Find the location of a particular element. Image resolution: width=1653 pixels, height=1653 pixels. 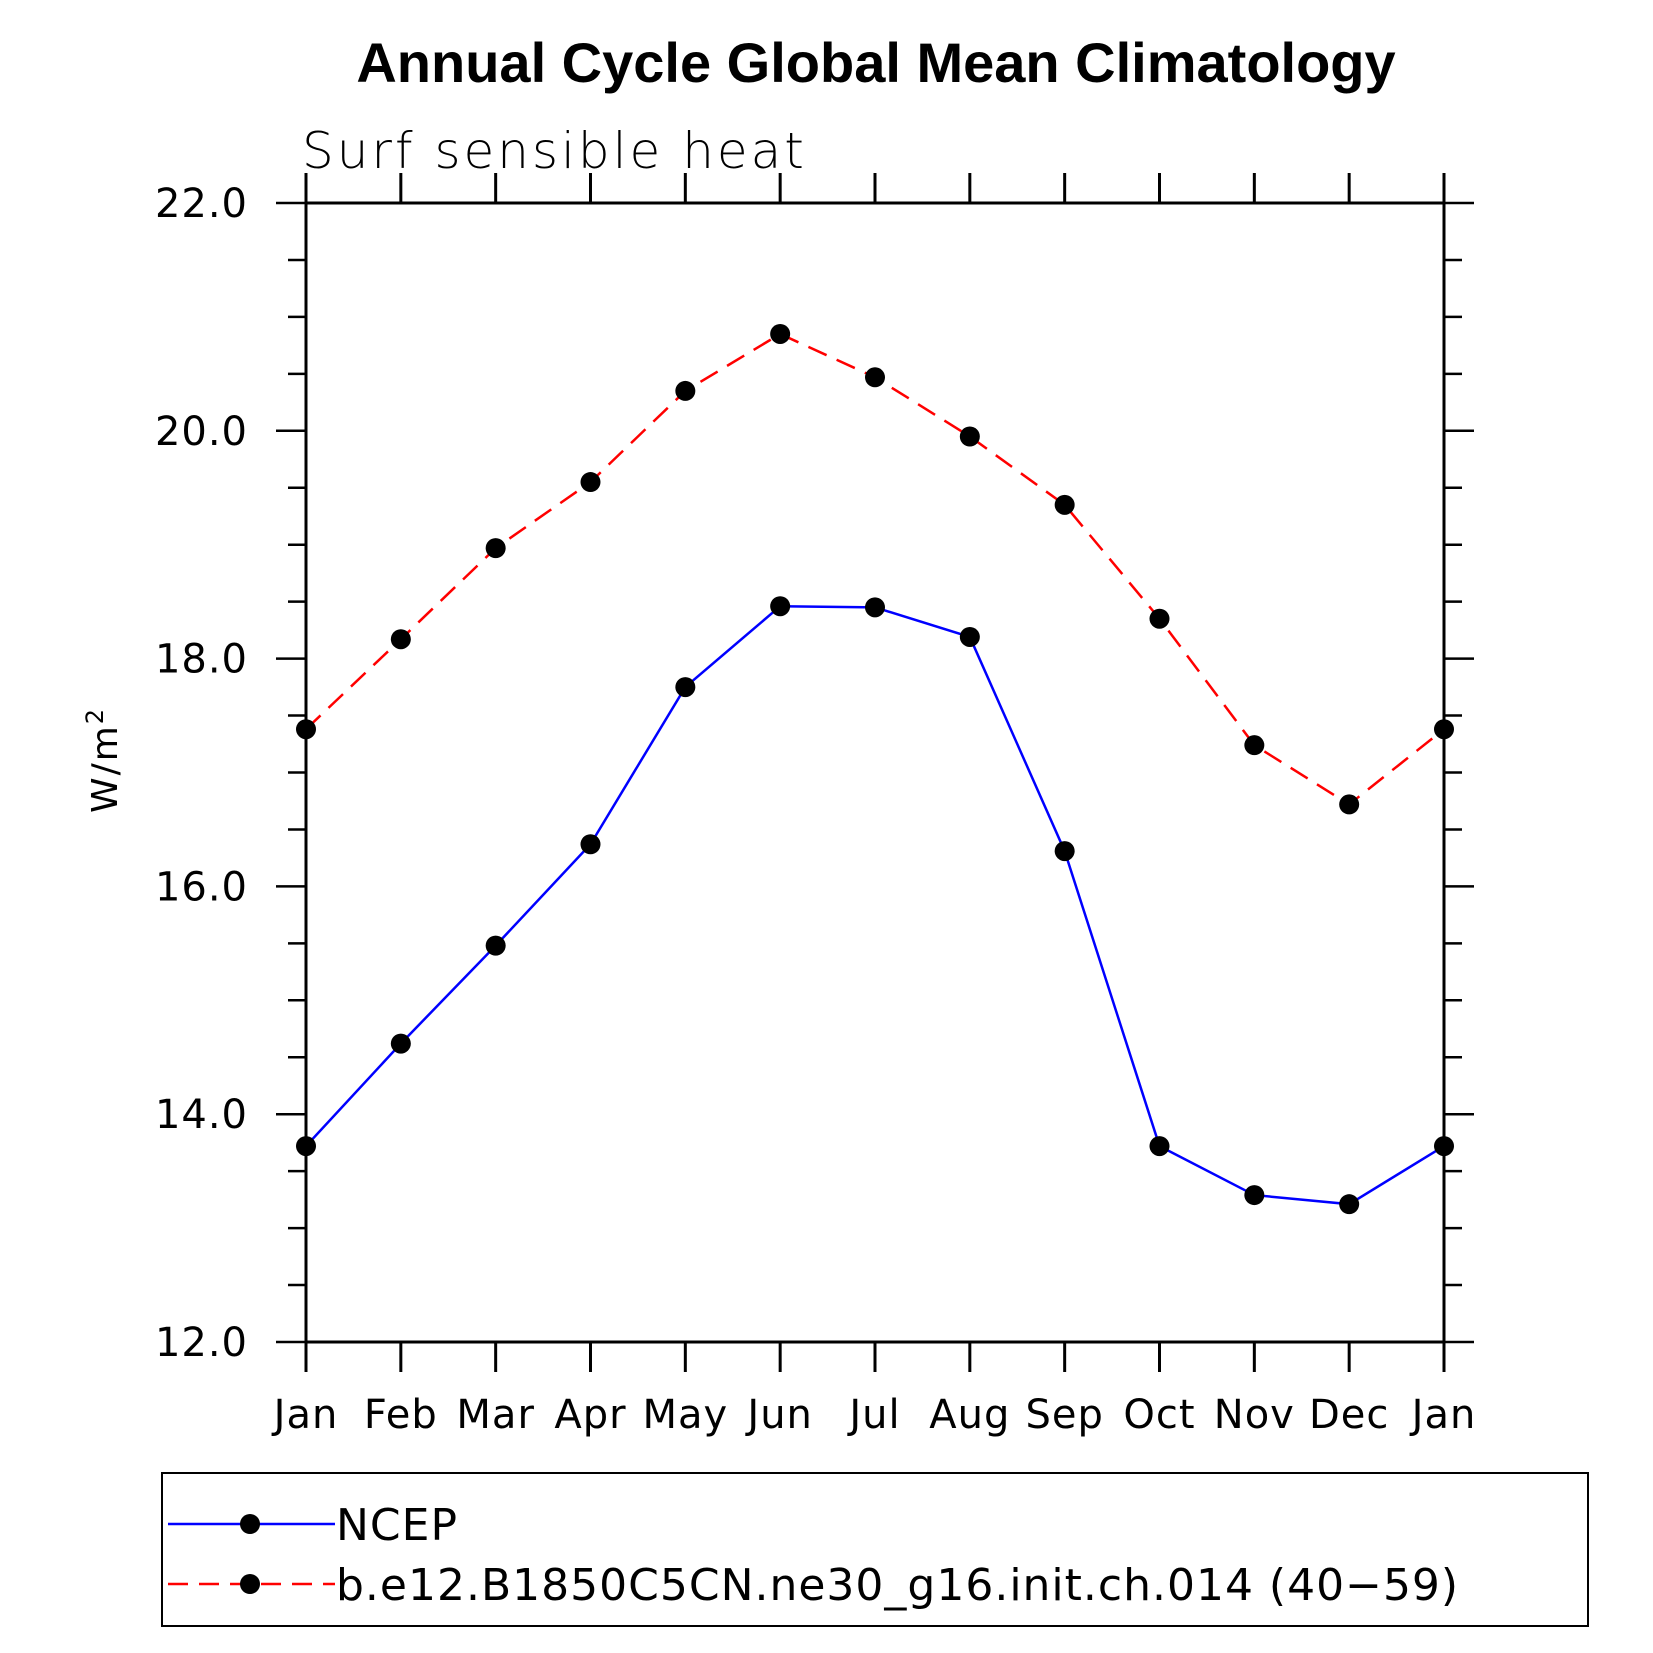

x-tick-label: Aug is located at coordinates (969, 1415).